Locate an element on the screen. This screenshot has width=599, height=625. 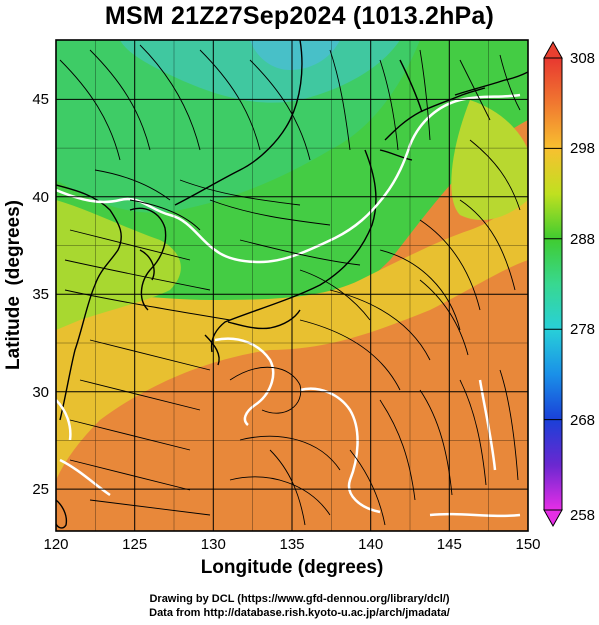
y-tick-label: 35 is located at coordinates (40, 294).